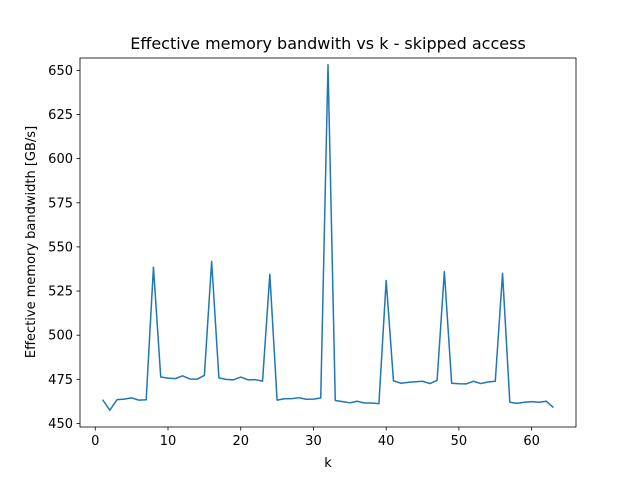 The image size is (640, 480). What do you see at coordinates (459, 441) in the screenshot?
I see `x-tick-label: 50` at bounding box center [459, 441].